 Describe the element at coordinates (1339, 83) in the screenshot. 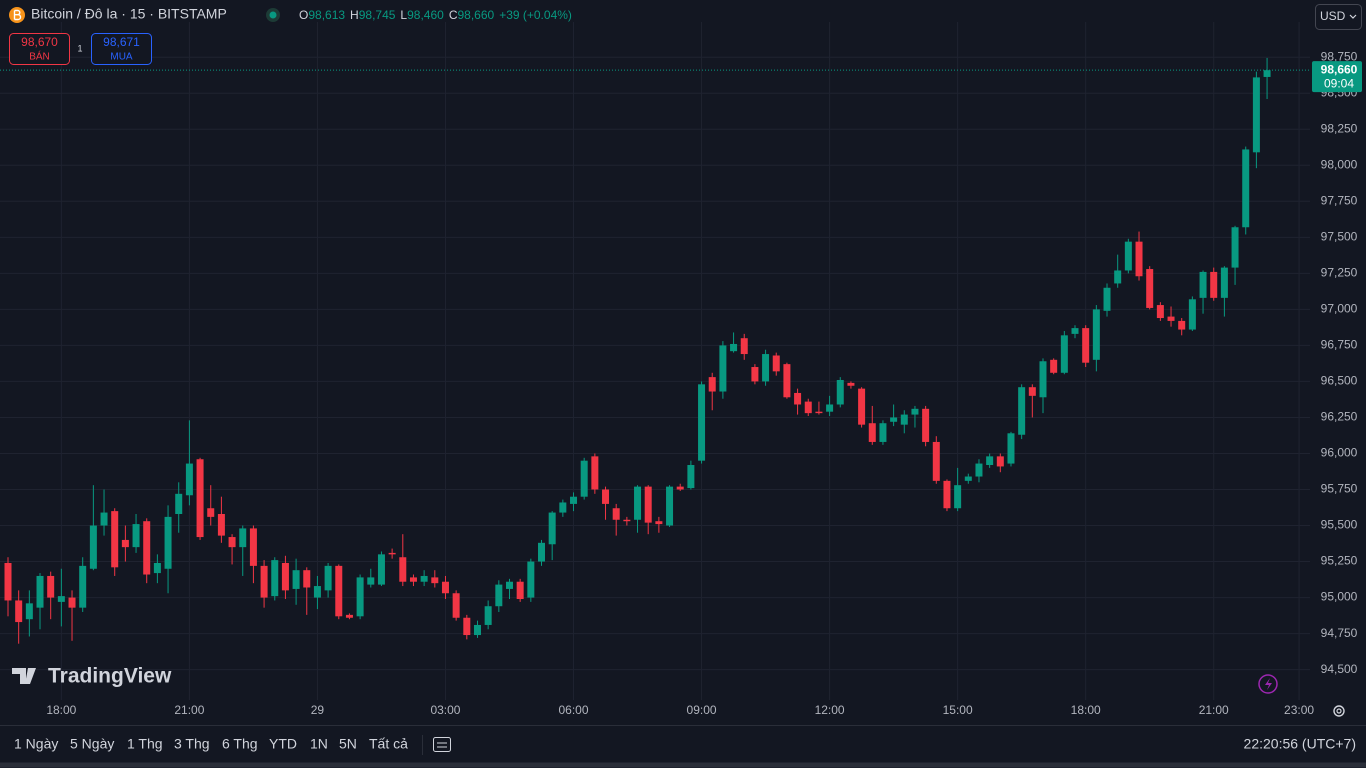

I see `countdown: 09:04` at that location.